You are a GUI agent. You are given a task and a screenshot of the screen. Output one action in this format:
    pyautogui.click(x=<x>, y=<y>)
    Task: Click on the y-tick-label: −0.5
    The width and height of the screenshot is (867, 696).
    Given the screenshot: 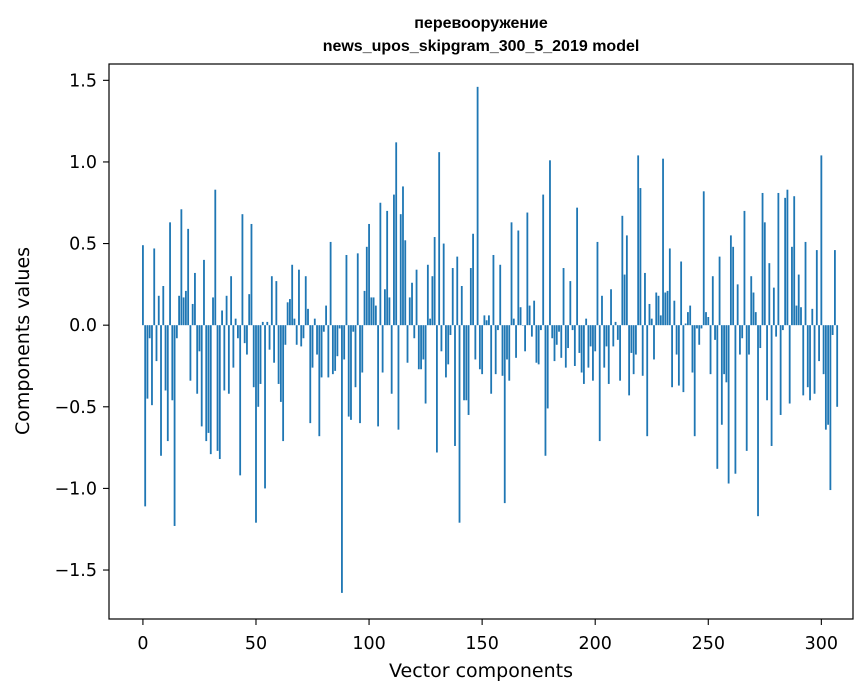 What is the action you would take?
    pyautogui.click(x=76, y=408)
    